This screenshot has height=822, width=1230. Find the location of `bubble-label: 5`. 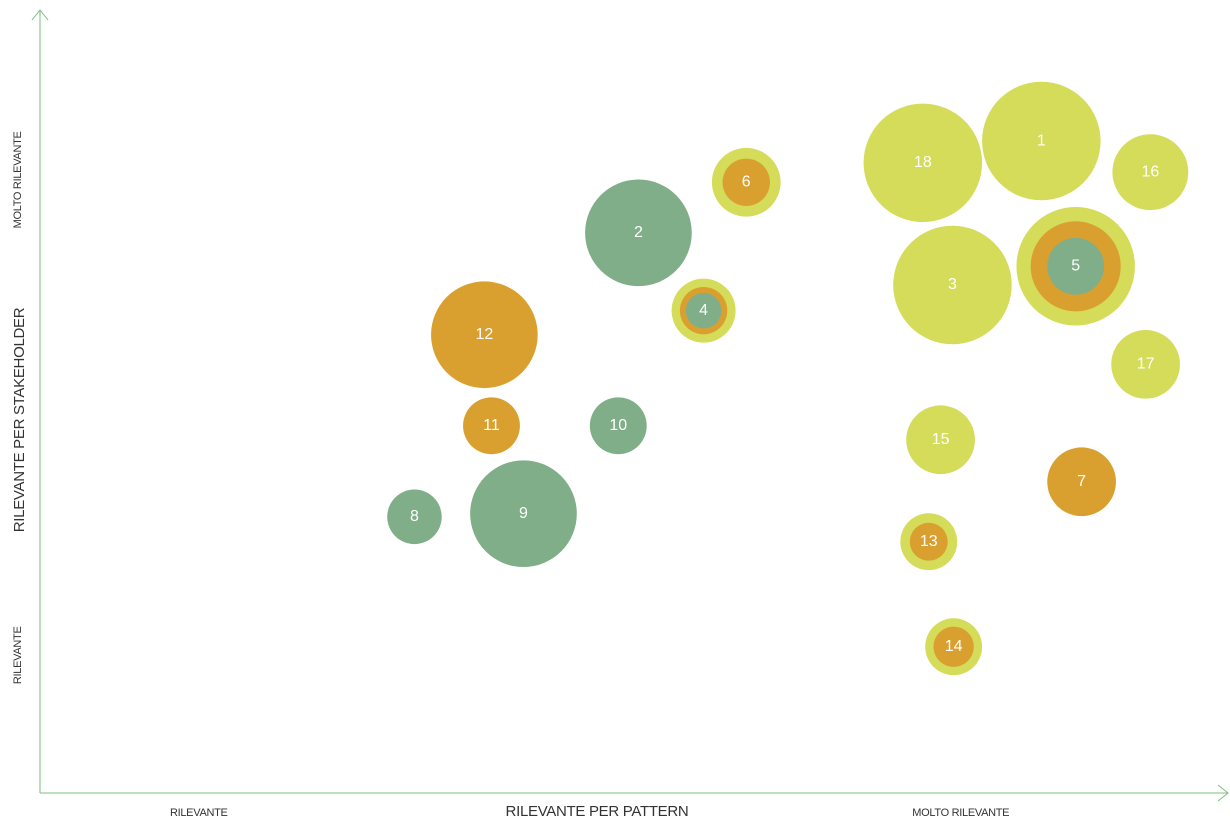

bubble-label: 5 is located at coordinates (1075, 266).